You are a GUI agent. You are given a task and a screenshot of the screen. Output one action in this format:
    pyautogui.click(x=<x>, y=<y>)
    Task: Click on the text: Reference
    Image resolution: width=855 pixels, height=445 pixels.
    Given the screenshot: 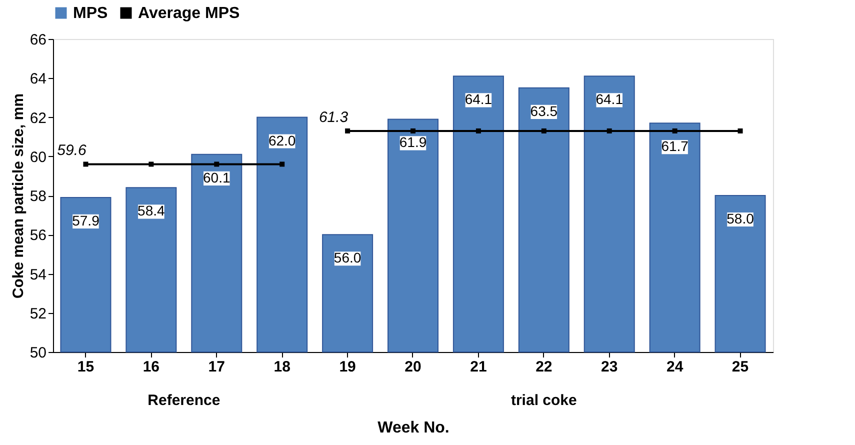 What is the action you would take?
    pyautogui.click(x=184, y=400)
    